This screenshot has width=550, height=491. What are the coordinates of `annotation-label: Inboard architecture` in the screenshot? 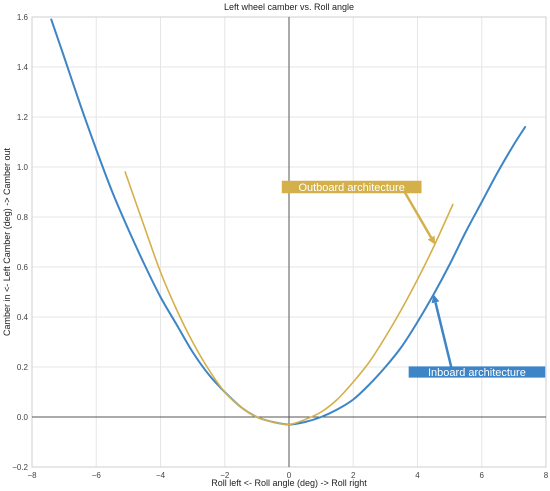 It's located at (477, 373).